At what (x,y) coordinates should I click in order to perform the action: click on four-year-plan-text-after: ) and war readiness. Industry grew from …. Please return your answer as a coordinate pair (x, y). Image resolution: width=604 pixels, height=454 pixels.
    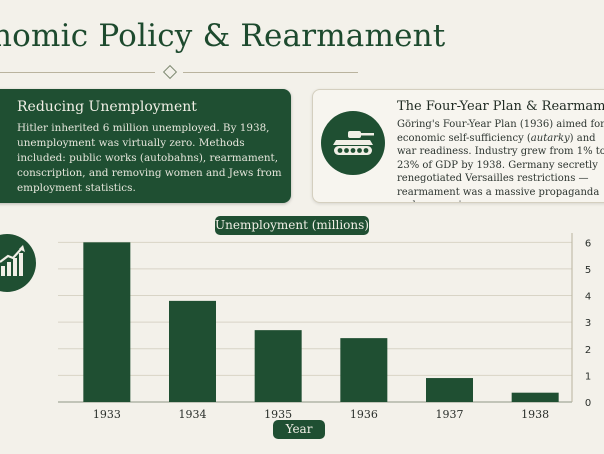
    Looking at the image, I should click on (500, 167).